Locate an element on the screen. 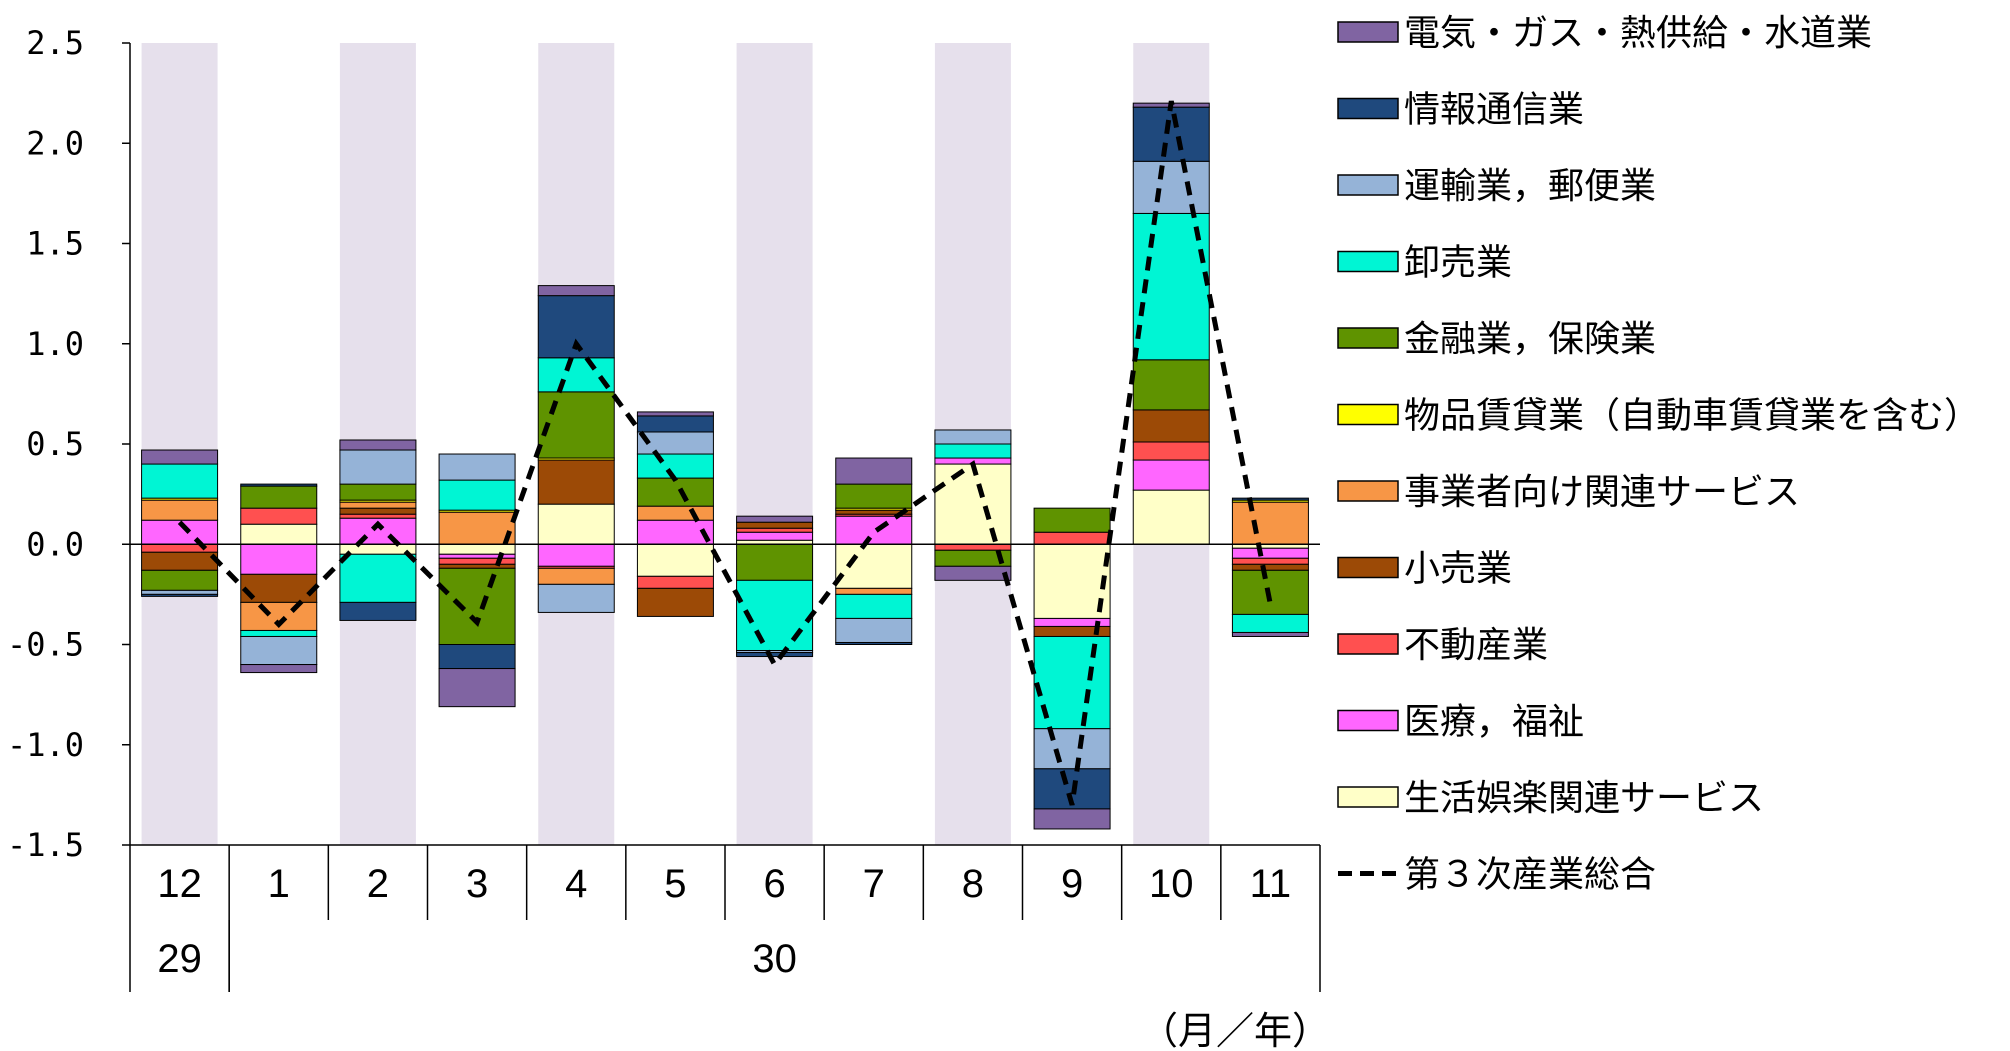  legend-label: 運輸業，郵便業 is located at coordinates (1530, 186).